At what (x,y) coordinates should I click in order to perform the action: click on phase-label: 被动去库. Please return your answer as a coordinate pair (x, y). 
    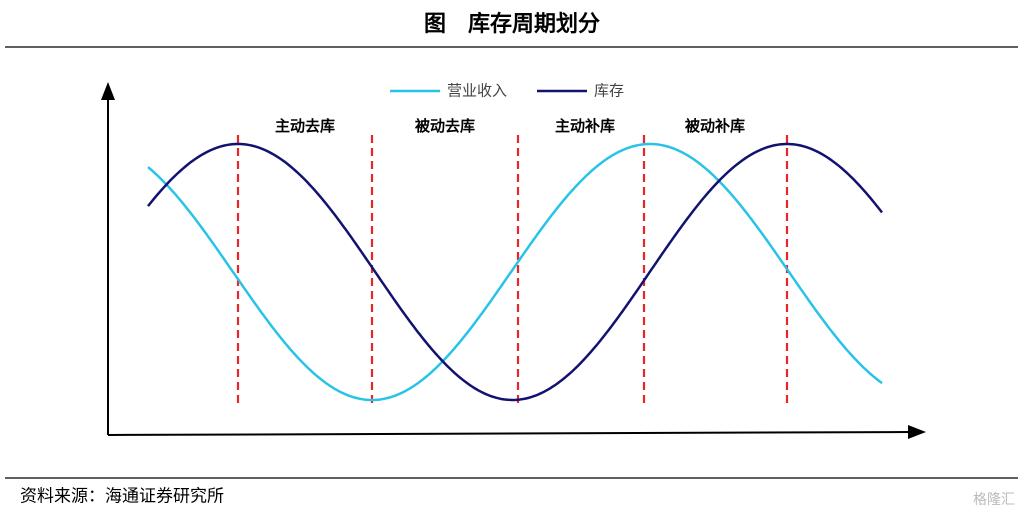
    Looking at the image, I should click on (445, 126).